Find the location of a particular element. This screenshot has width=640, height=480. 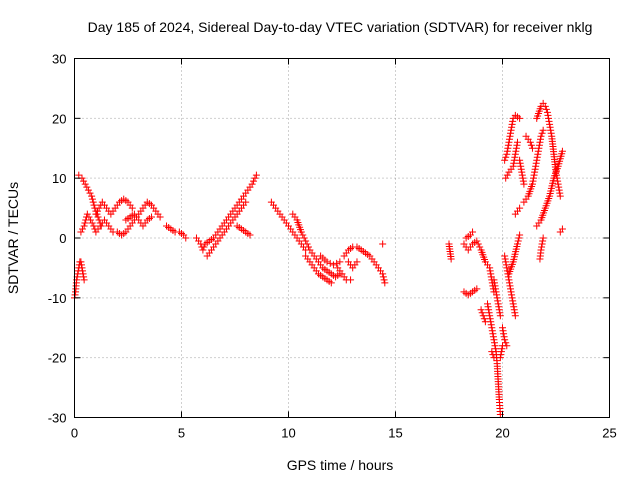

y-tick-label: 20 is located at coordinates (59, 118).